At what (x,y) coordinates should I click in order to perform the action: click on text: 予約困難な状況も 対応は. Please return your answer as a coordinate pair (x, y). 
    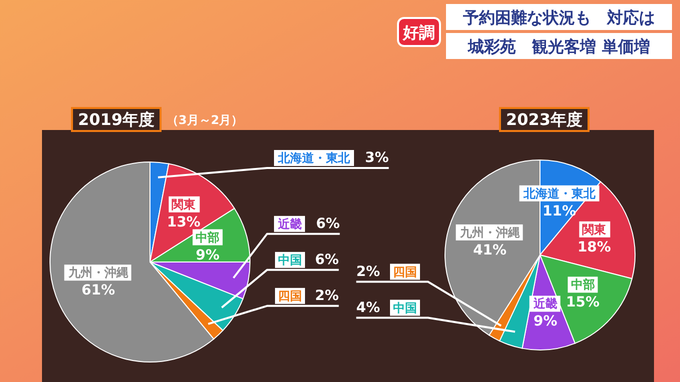
    Looking at the image, I should click on (558, 17).